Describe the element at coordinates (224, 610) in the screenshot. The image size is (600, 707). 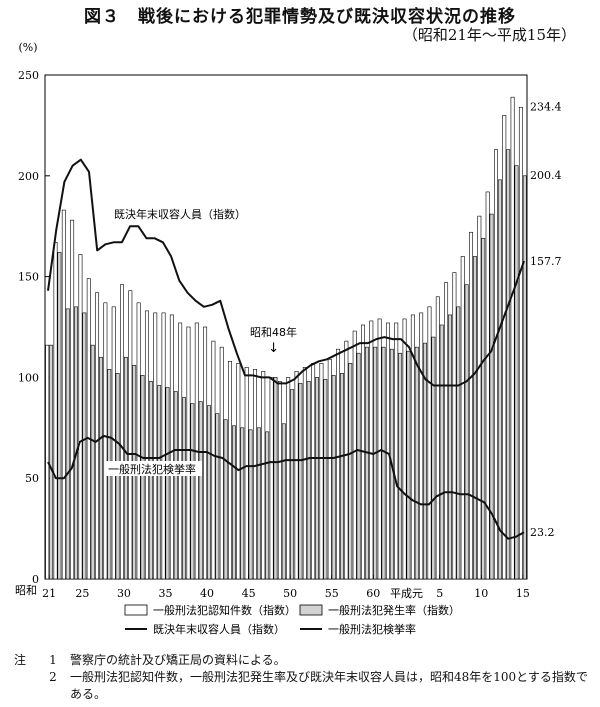
I see `legend-label: 一般刑法犯認知件数（指数）` at that location.